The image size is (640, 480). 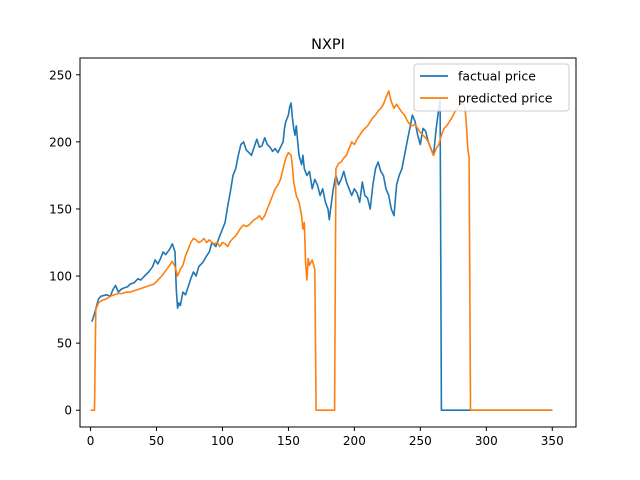 I want to click on x-tick-label: 100, so click(x=222, y=441).